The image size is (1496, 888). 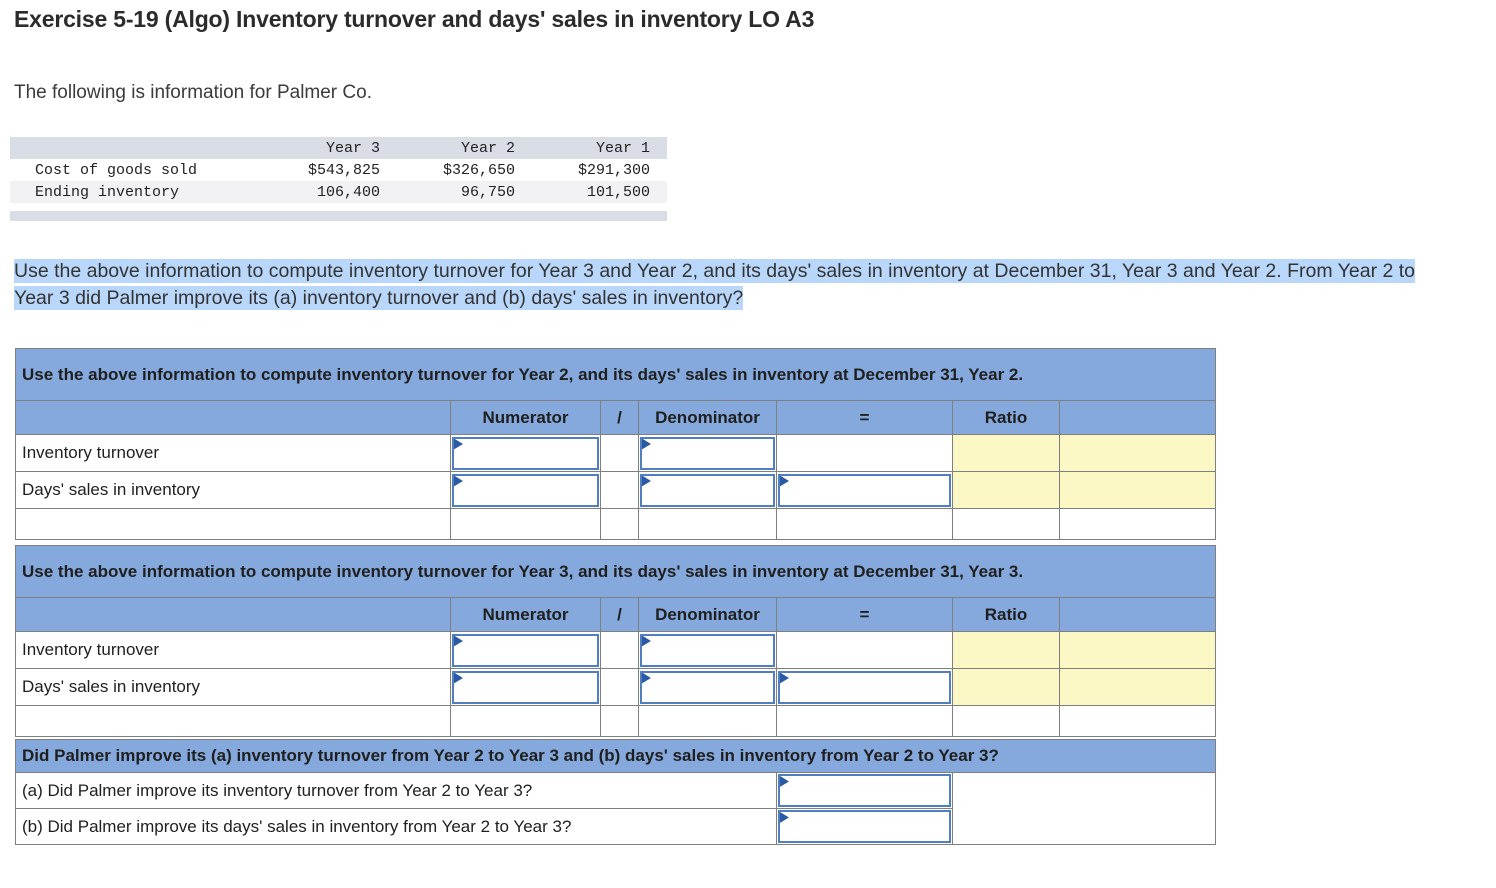 I want to click on ws-year3-inventory-turnover-numerator-input, so click(x=525, y=650).